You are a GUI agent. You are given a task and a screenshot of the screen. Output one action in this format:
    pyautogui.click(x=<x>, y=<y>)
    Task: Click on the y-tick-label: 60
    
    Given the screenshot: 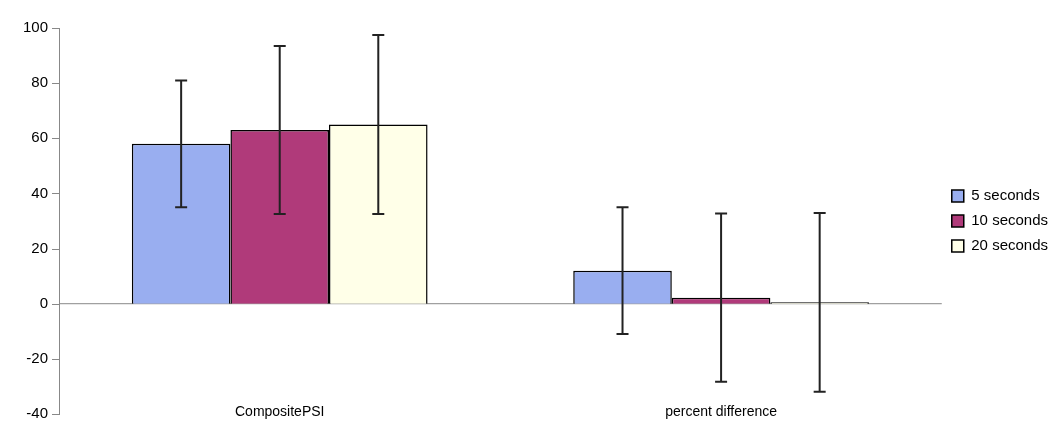 What is the action you would take?
    pyautogui.click(x=40, y=137)
    